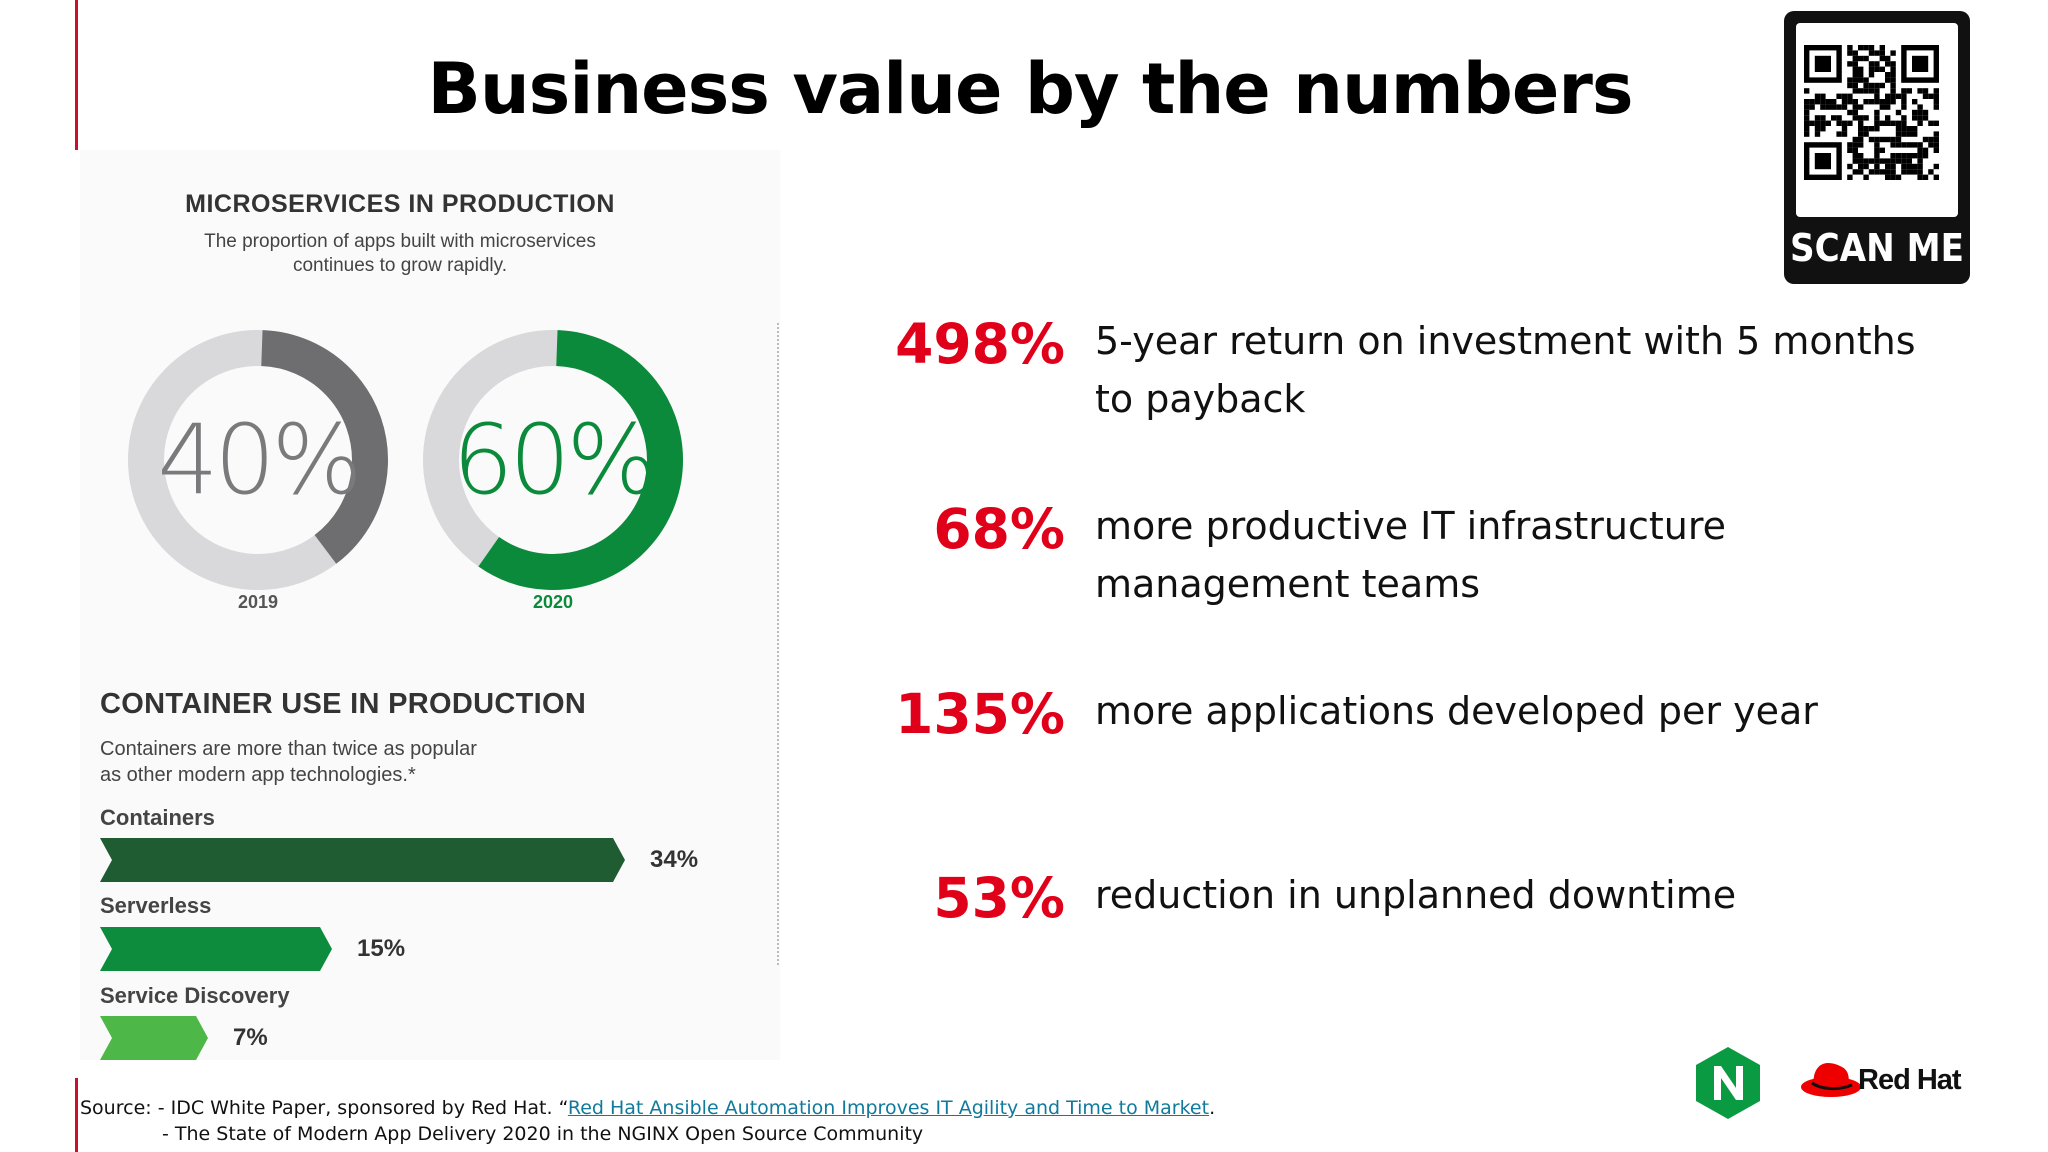 The width and height of the screenshot is (2048, 1152). I want to click on donut-slice-2019, so click(257, 460).